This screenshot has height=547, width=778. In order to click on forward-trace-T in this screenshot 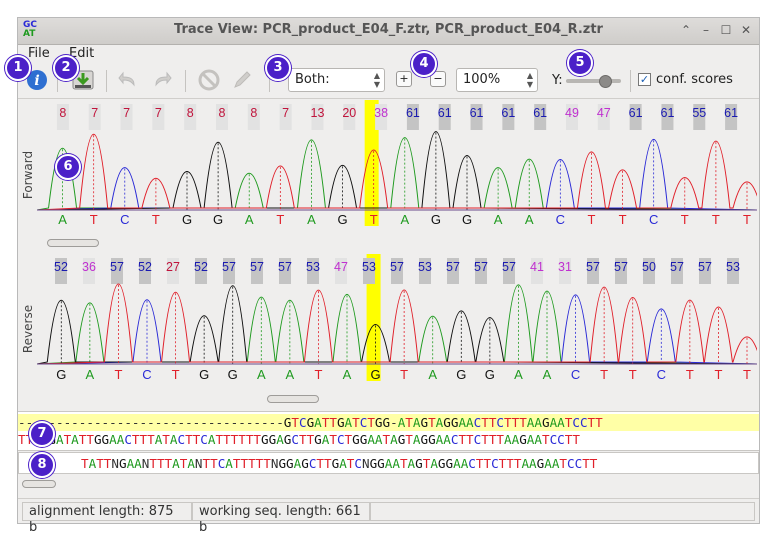, I will do `click(397, 172)`.